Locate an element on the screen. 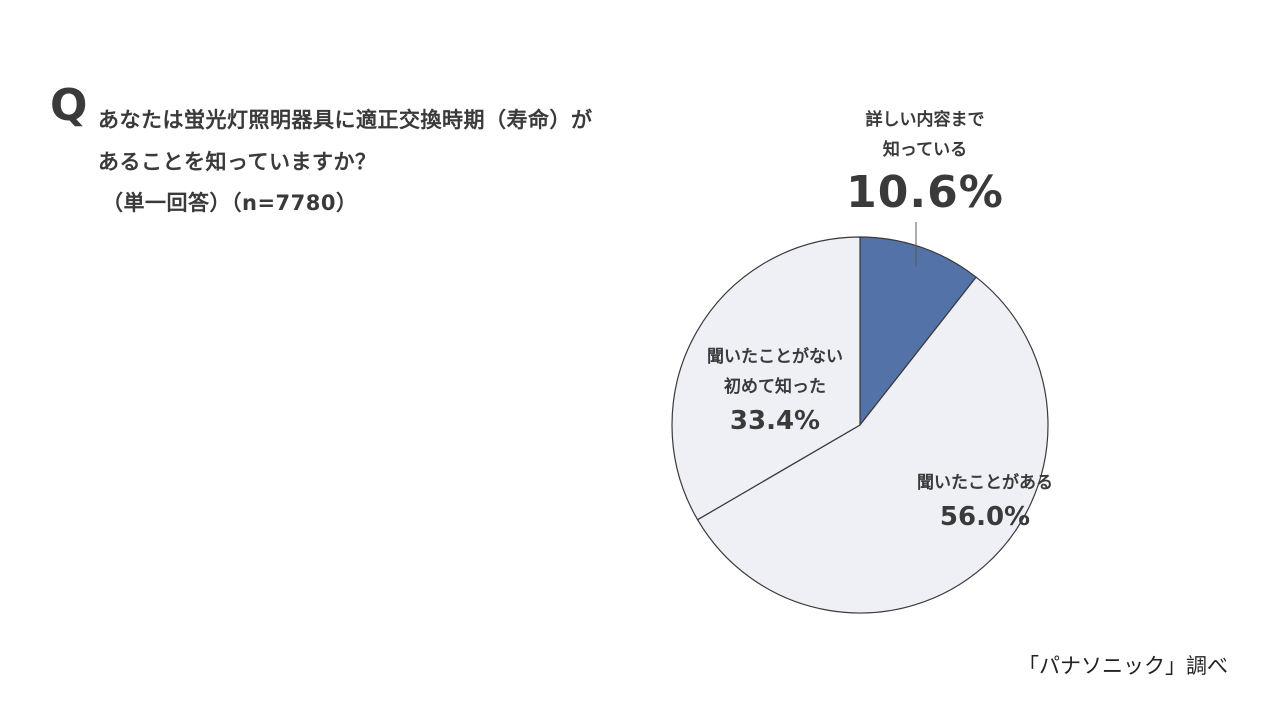 The image size is (1280, 720). slice-value-detailed: 10.6% is located at coordinates (925, 192).